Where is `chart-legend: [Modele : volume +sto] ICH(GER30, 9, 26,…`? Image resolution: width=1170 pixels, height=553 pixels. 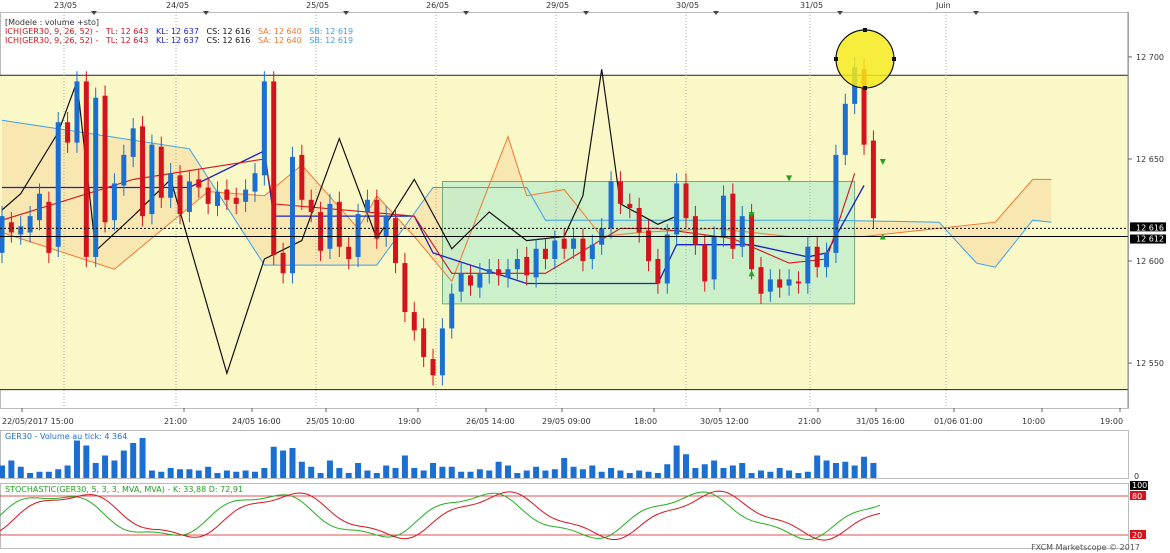 chart-legend: [Modele : volume +sto] ICH(GER30, 9, 26,… is located at coordinates (181, 31).